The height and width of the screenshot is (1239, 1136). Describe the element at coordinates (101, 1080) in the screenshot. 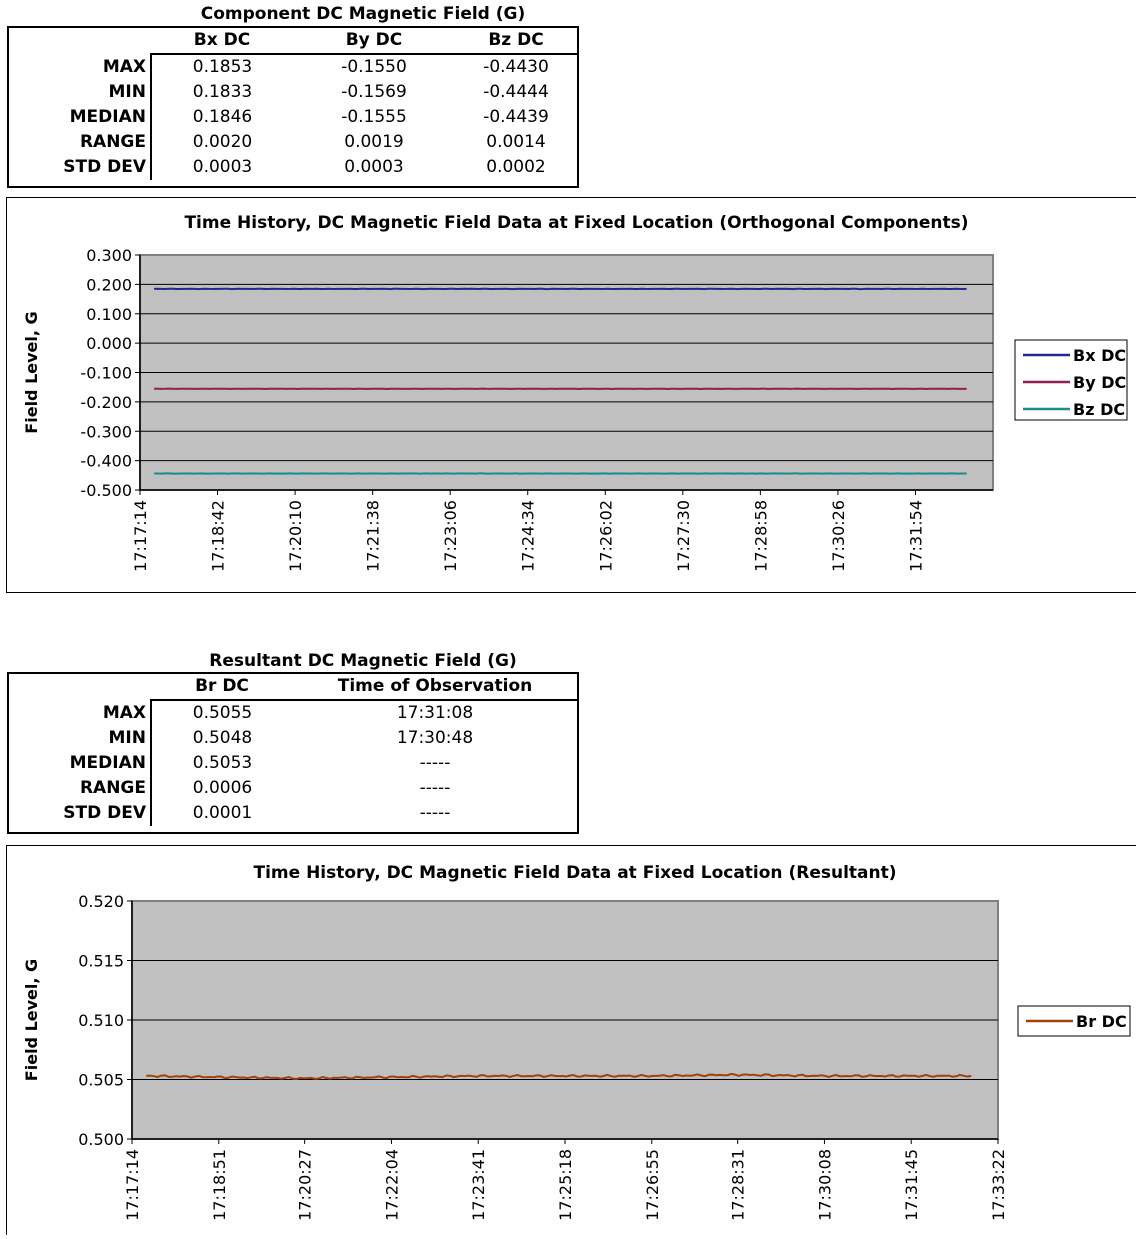

I see `y-tick-label: 0.505` at that location.